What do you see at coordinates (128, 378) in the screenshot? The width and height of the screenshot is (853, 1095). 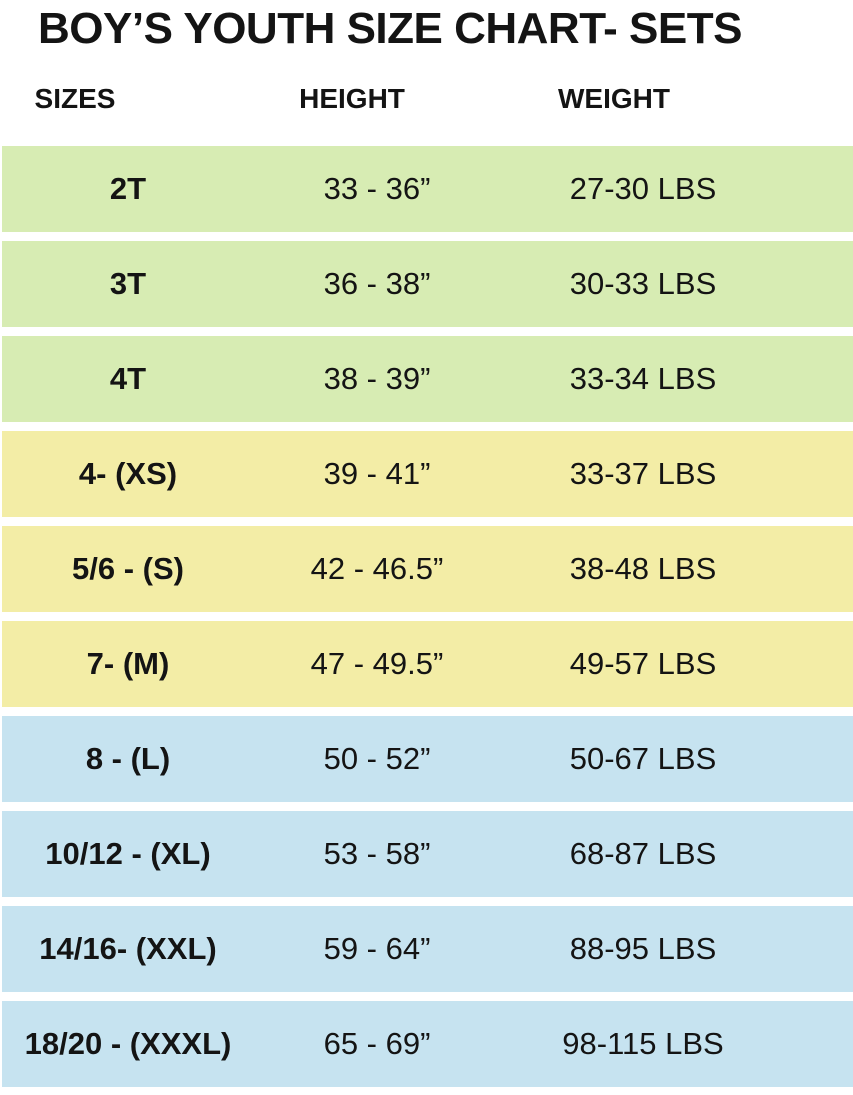 I see `size-cell: 4T` at bounding box center [128, 378].